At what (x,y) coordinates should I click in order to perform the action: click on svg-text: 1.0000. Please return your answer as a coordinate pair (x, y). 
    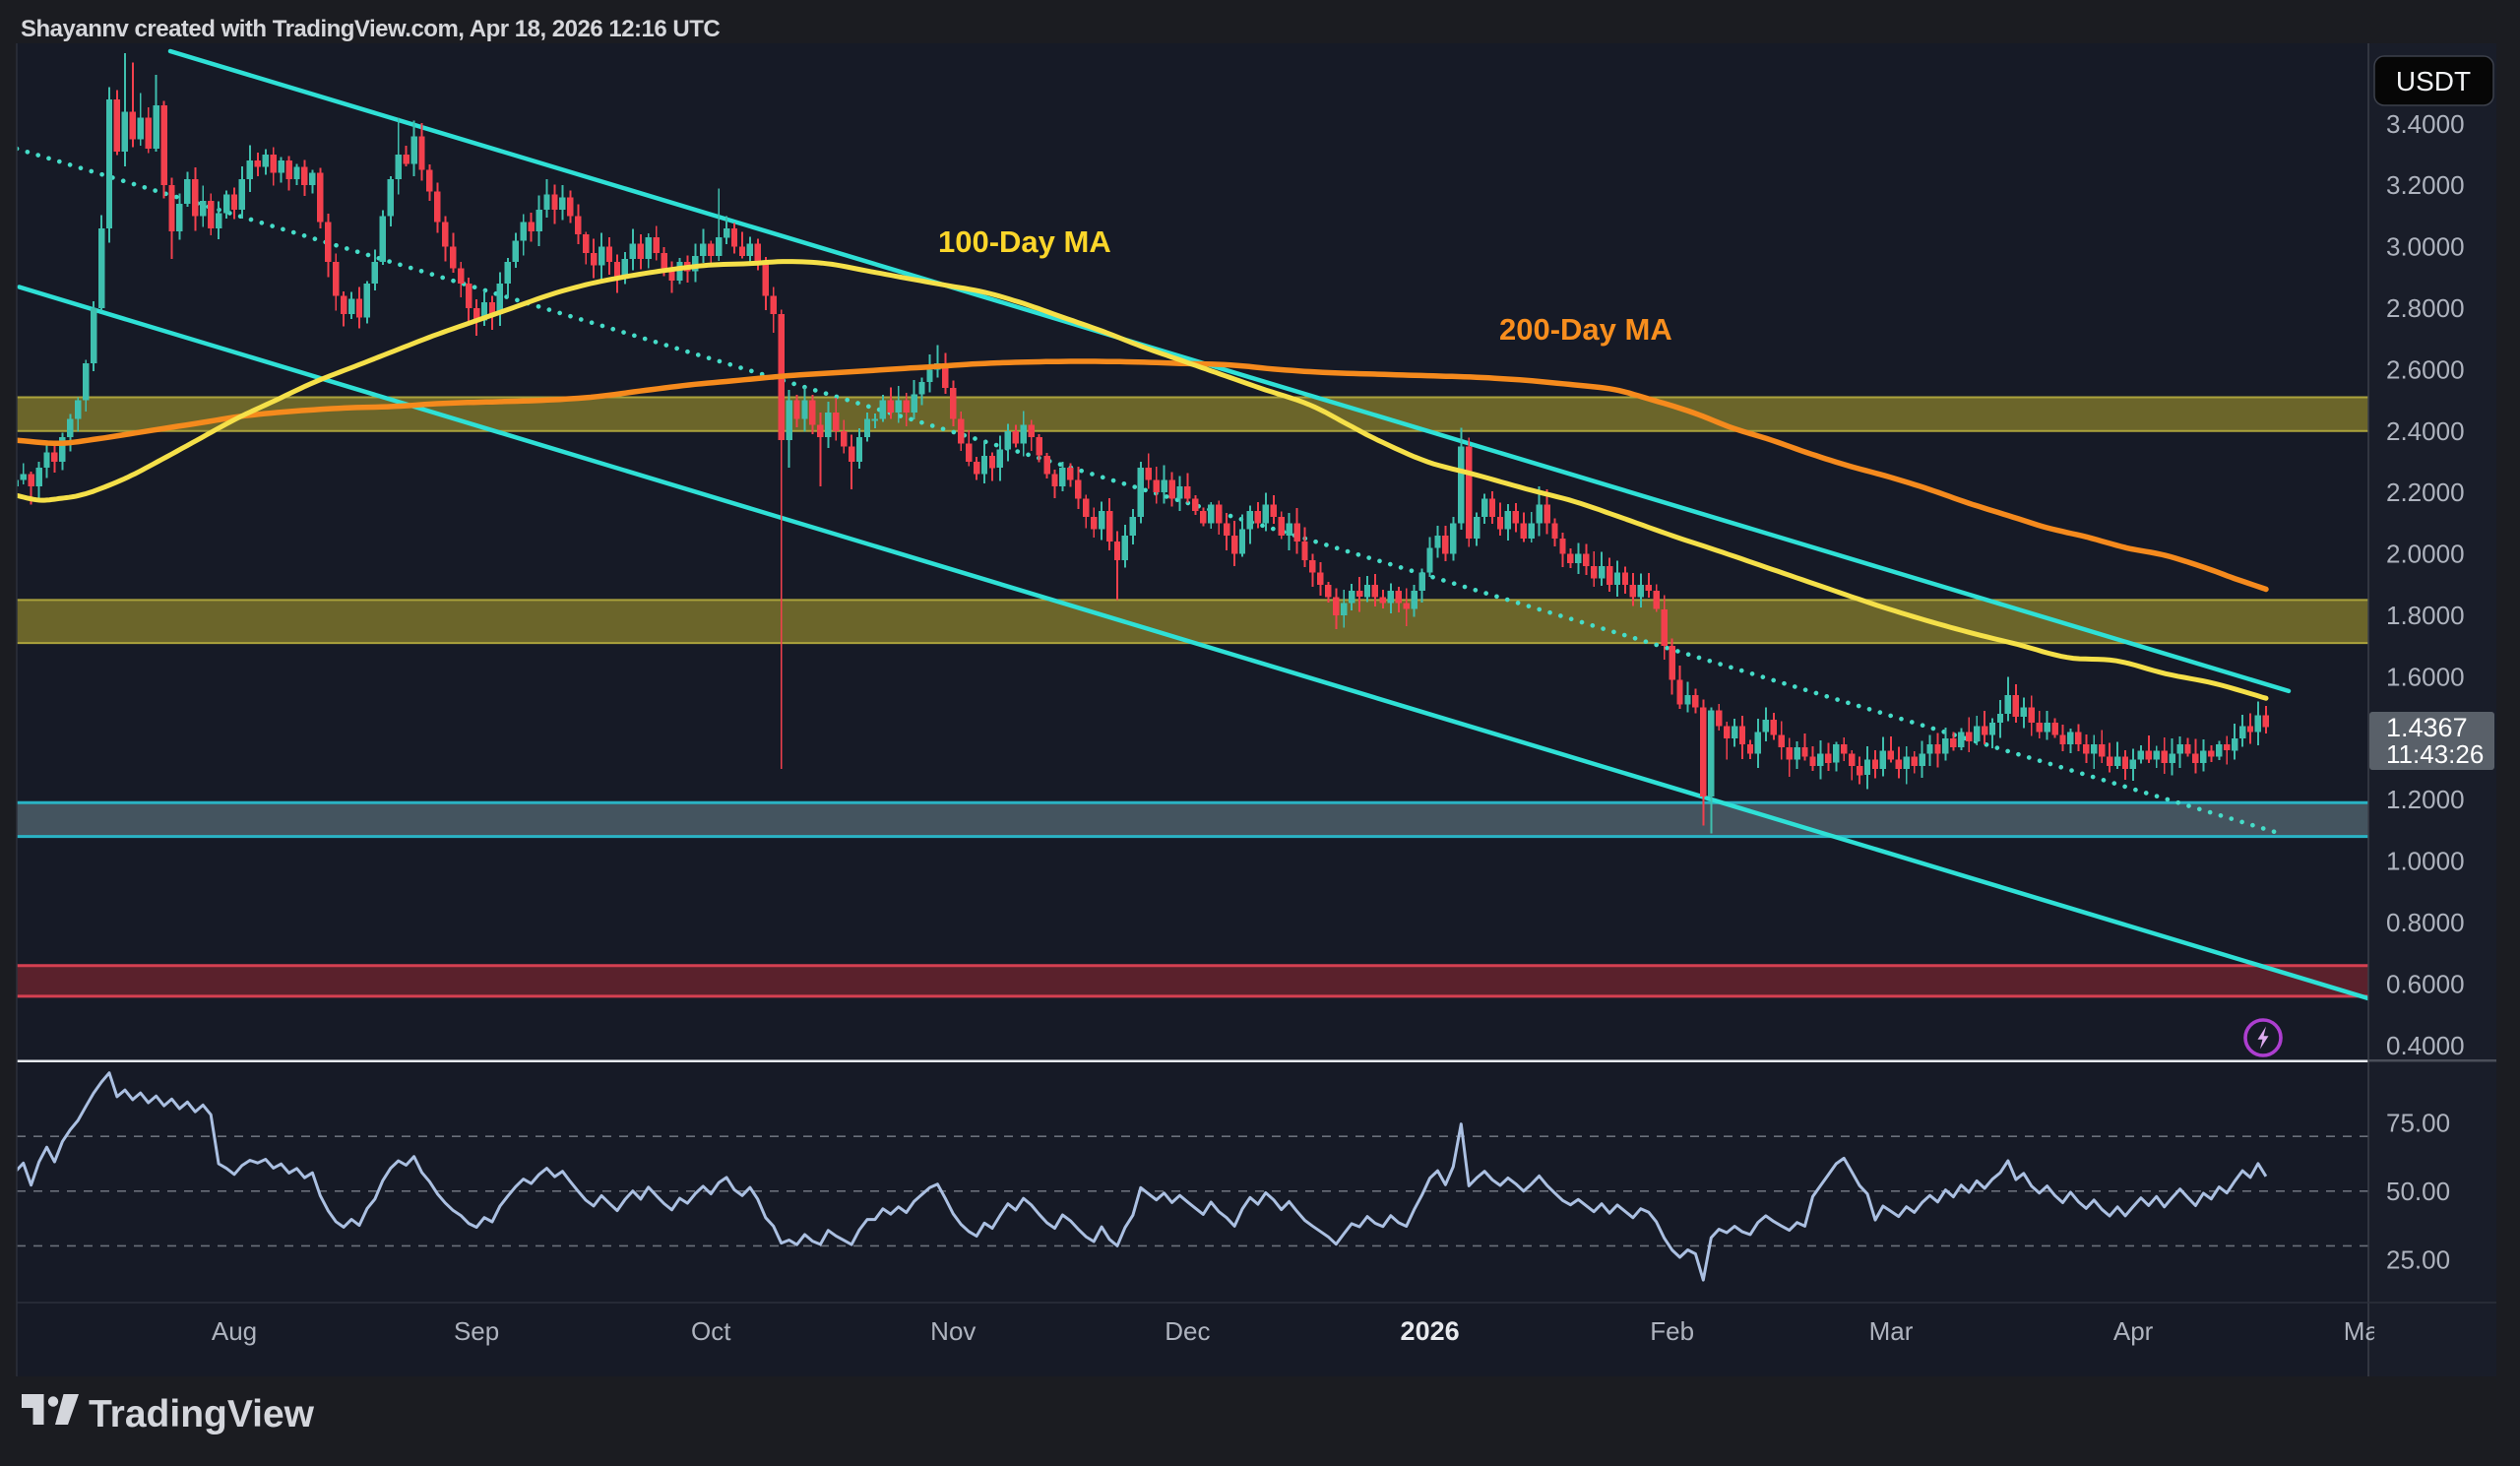
    Looking at the image, I should click on (2425, 862).